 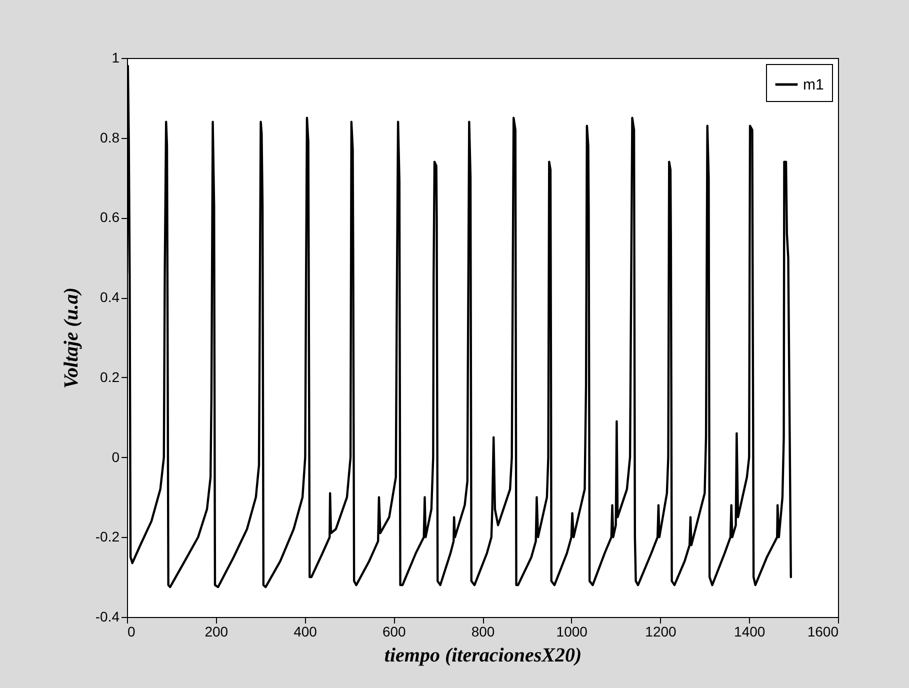 What do you see at coordinates (107, 616) in the screenshot?
I see `y-tick-label: -0.4` at bounding box center [107, 616].